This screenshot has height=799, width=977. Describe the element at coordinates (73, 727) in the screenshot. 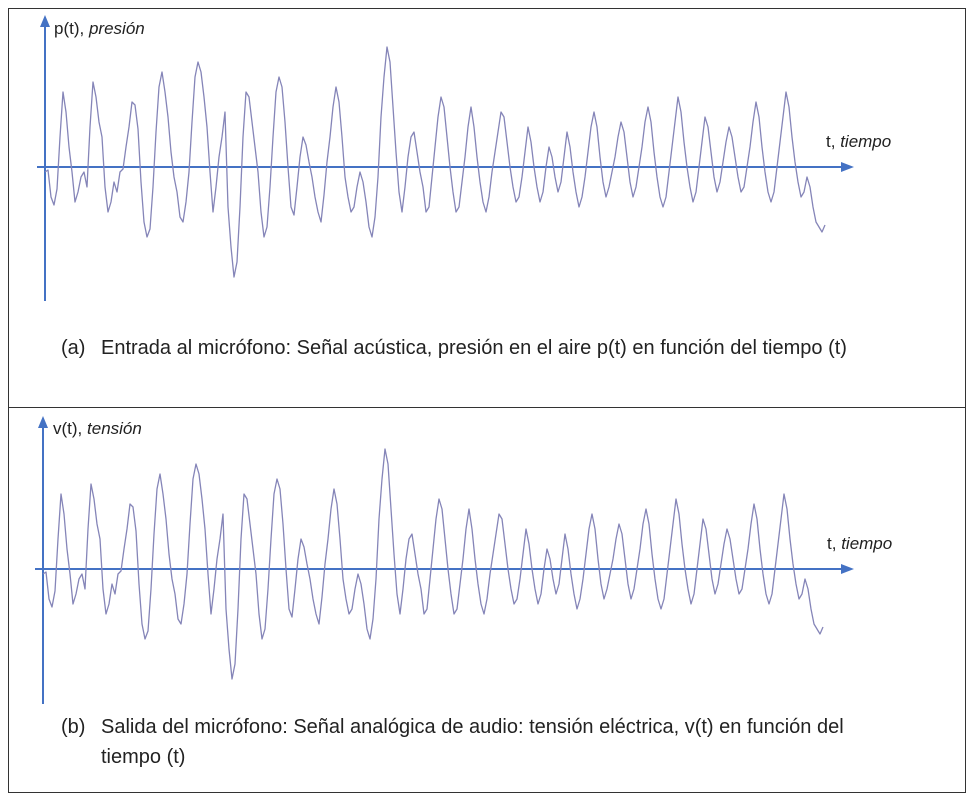

I see `caption-b-letter: (b)` at that location.